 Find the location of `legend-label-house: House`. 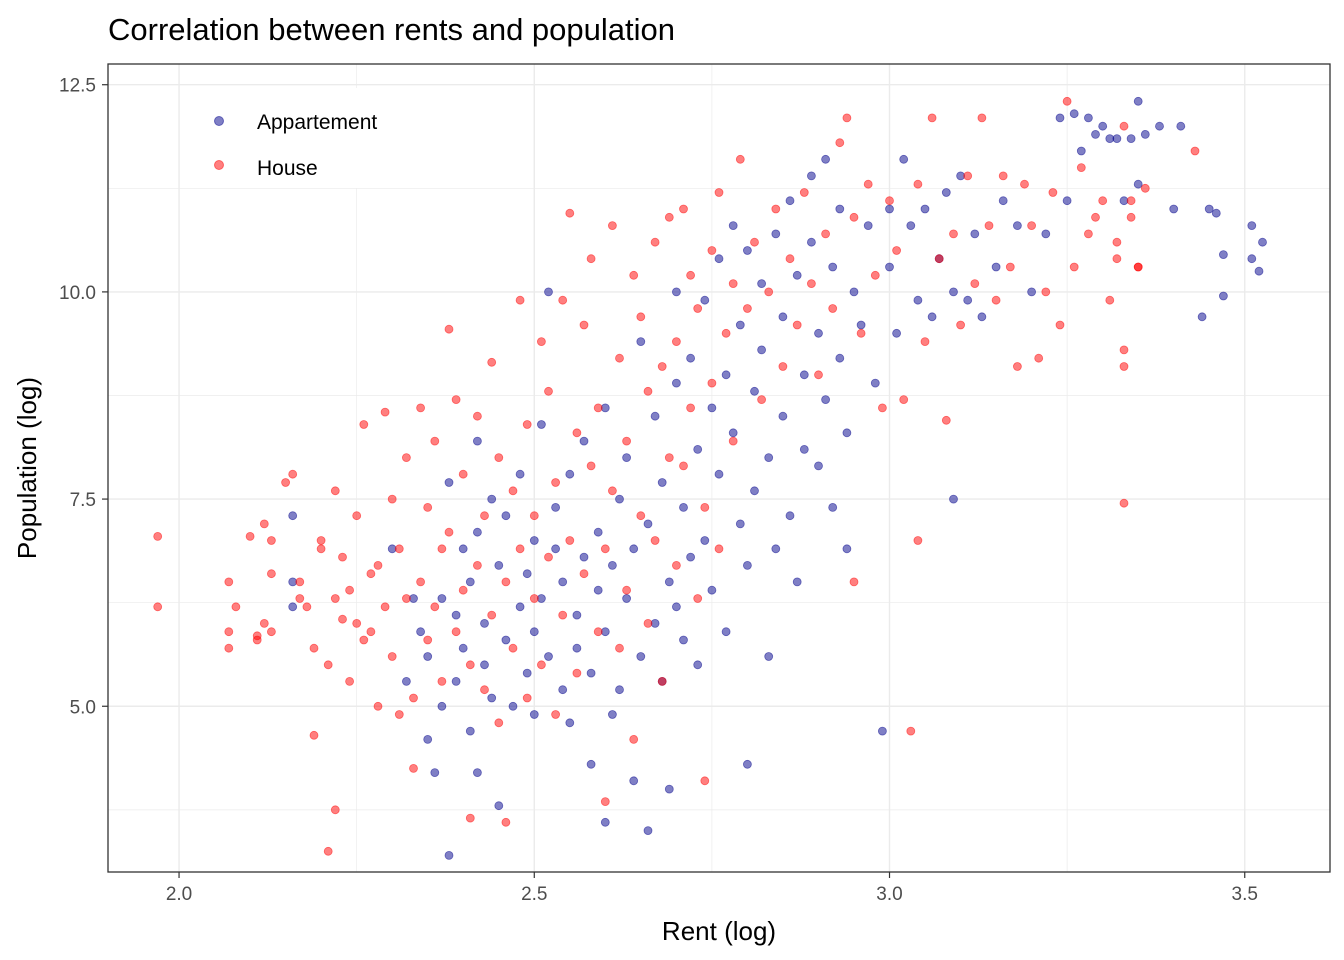

legend-label-house: House is located at coordinates (287, 168).